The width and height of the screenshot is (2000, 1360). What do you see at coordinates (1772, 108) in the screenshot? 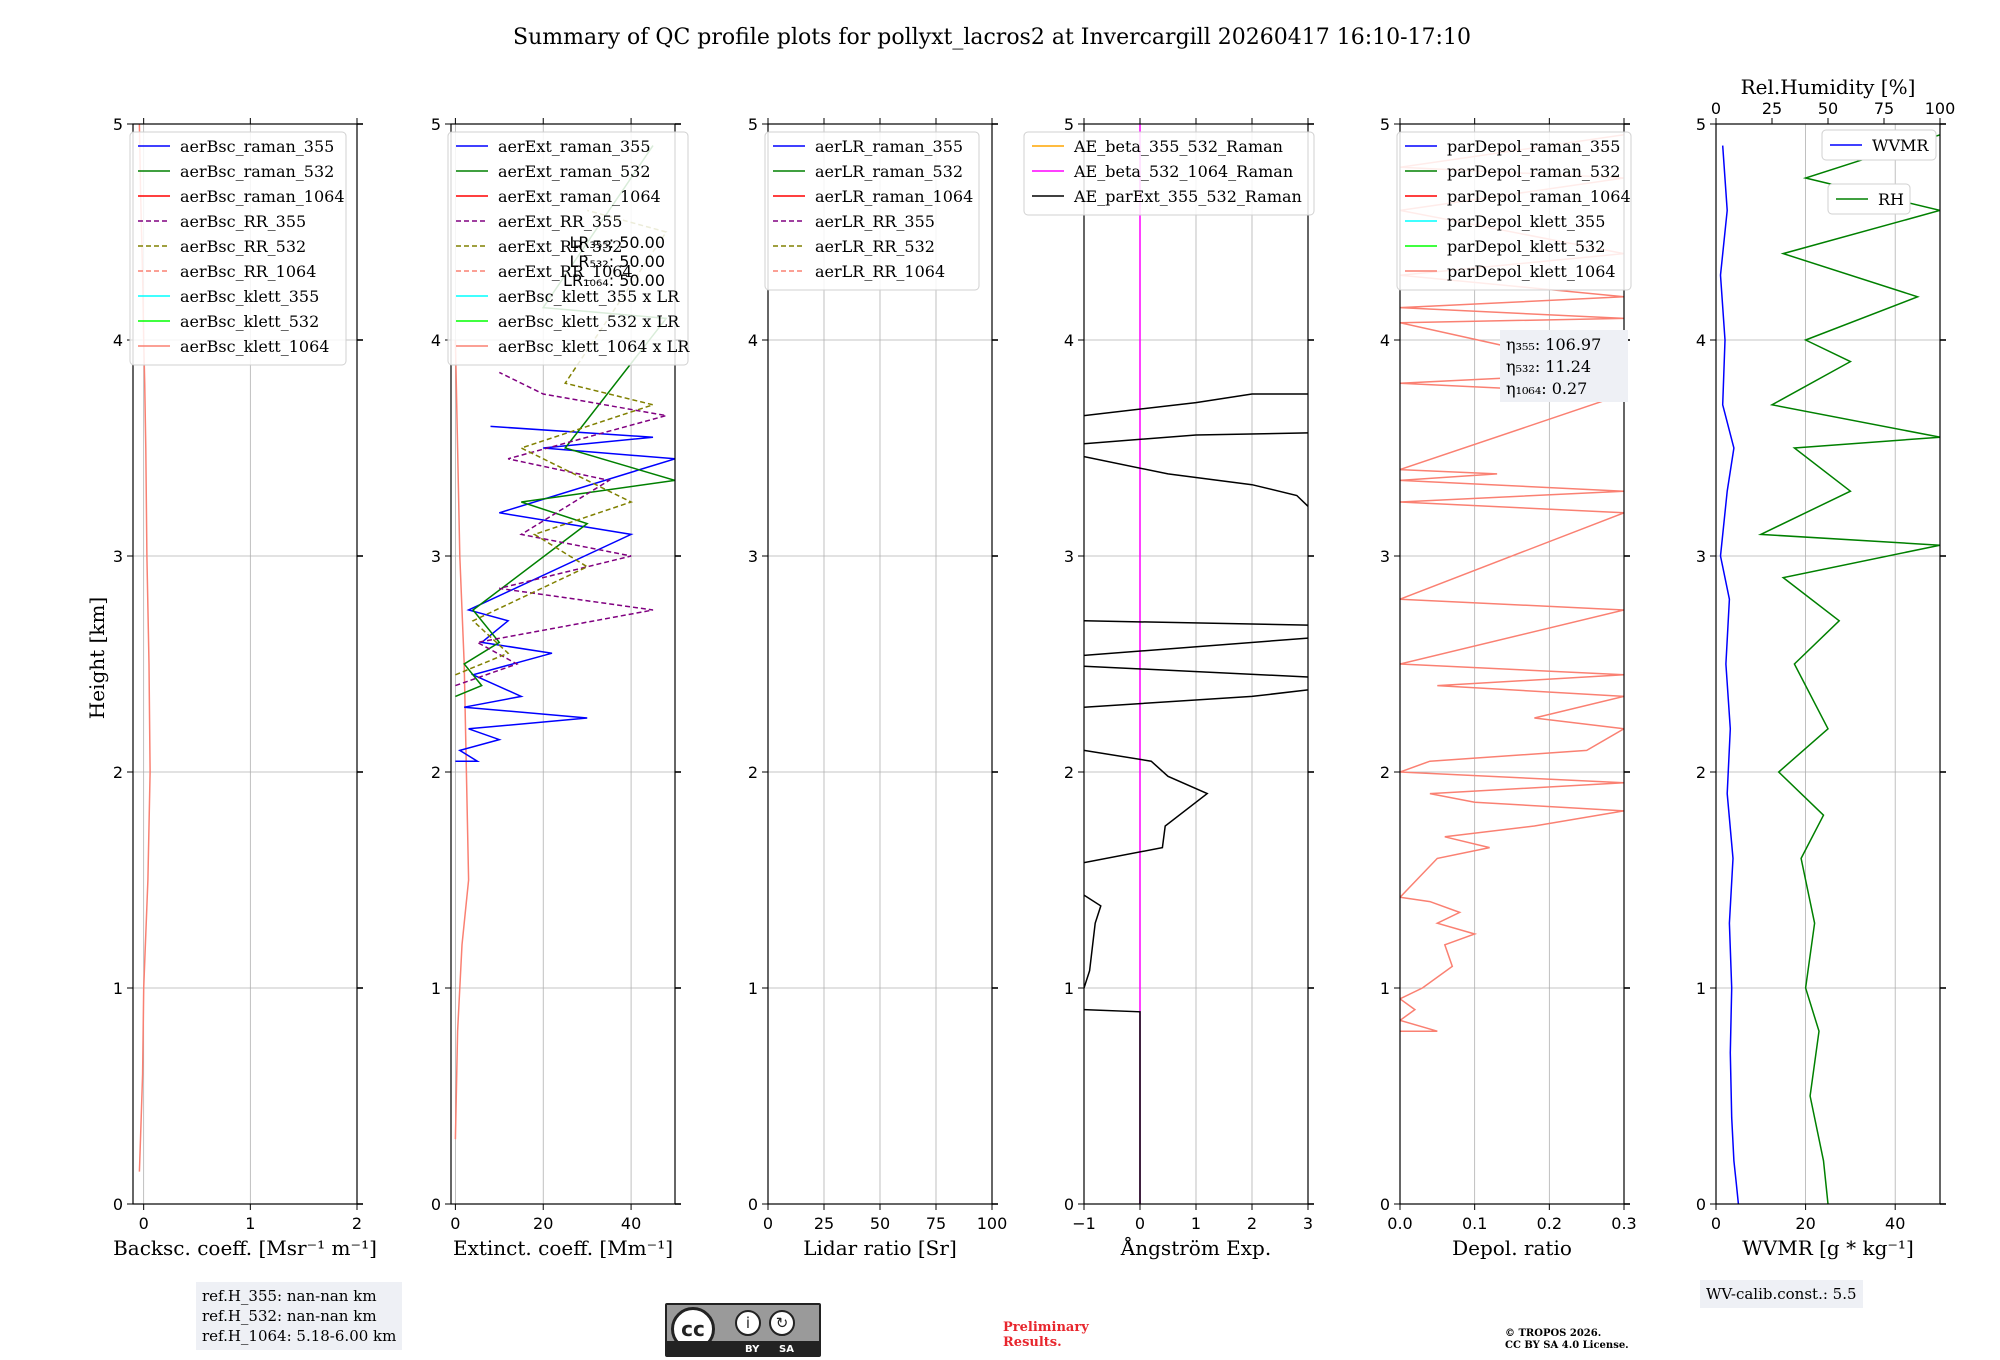
I see `top-x-tick-label: 25` at bounding box center [1772, 108].